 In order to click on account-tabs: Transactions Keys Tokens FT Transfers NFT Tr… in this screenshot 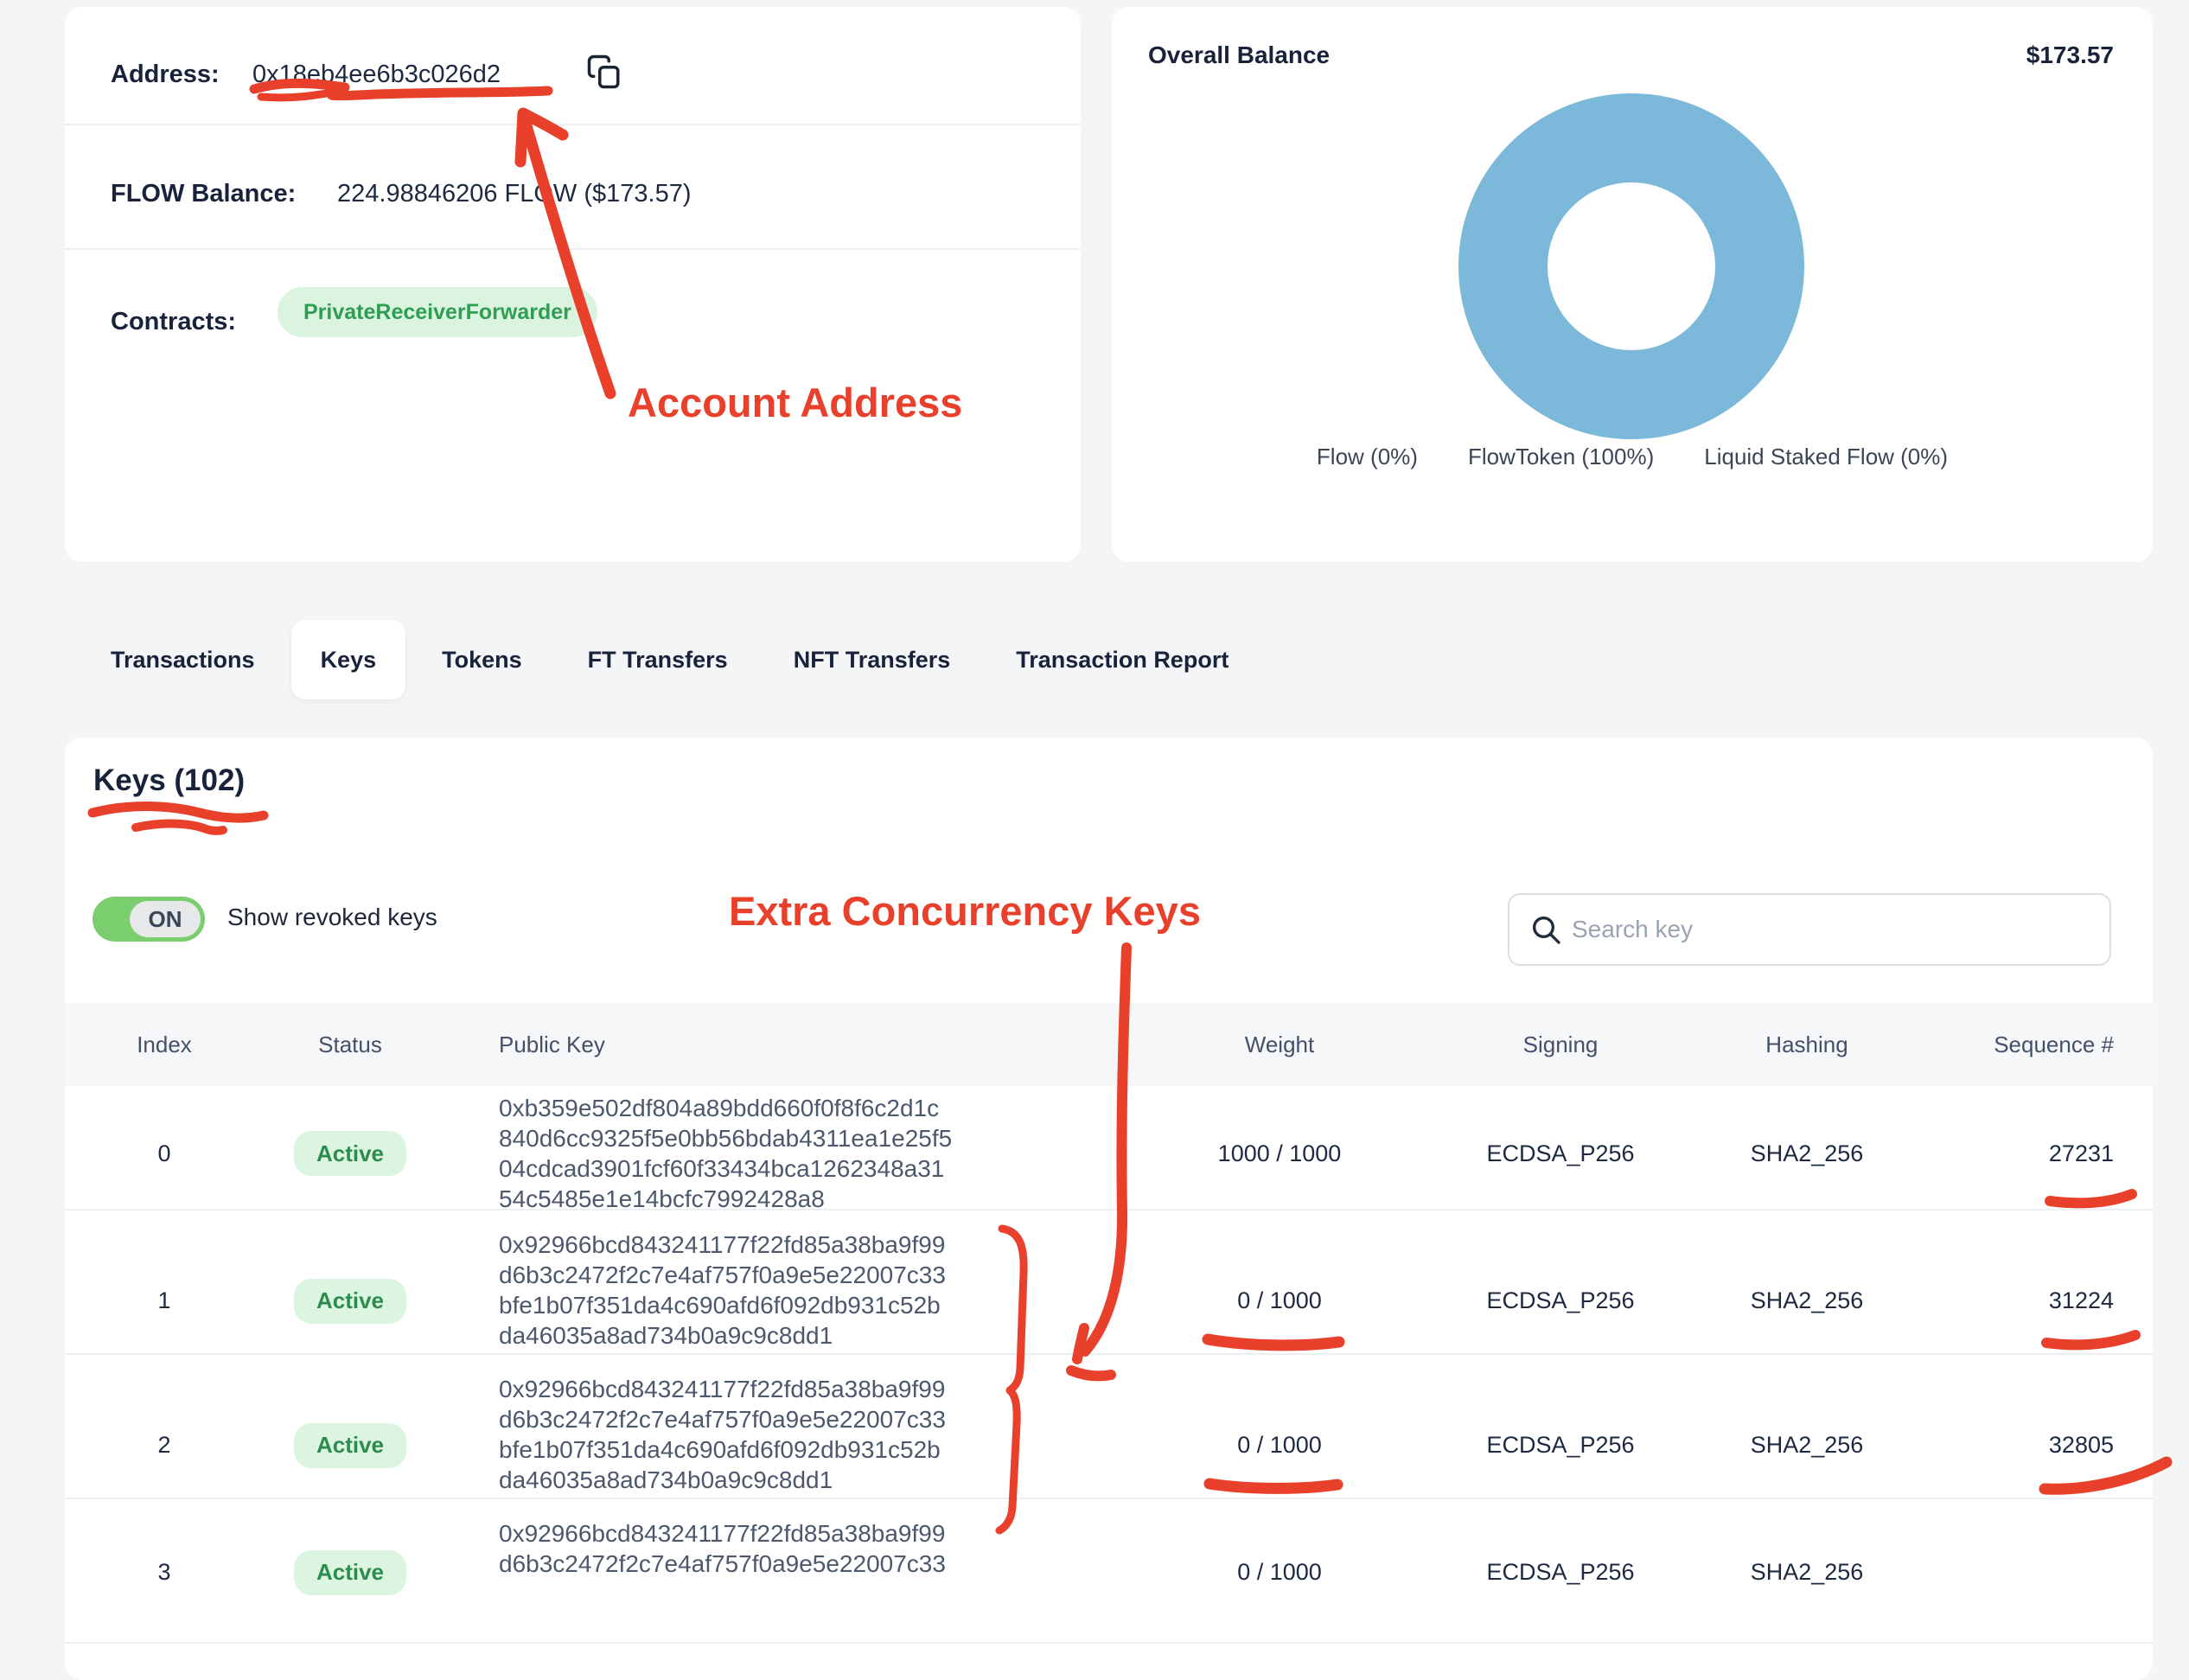, I will do `click(670, 659)`.